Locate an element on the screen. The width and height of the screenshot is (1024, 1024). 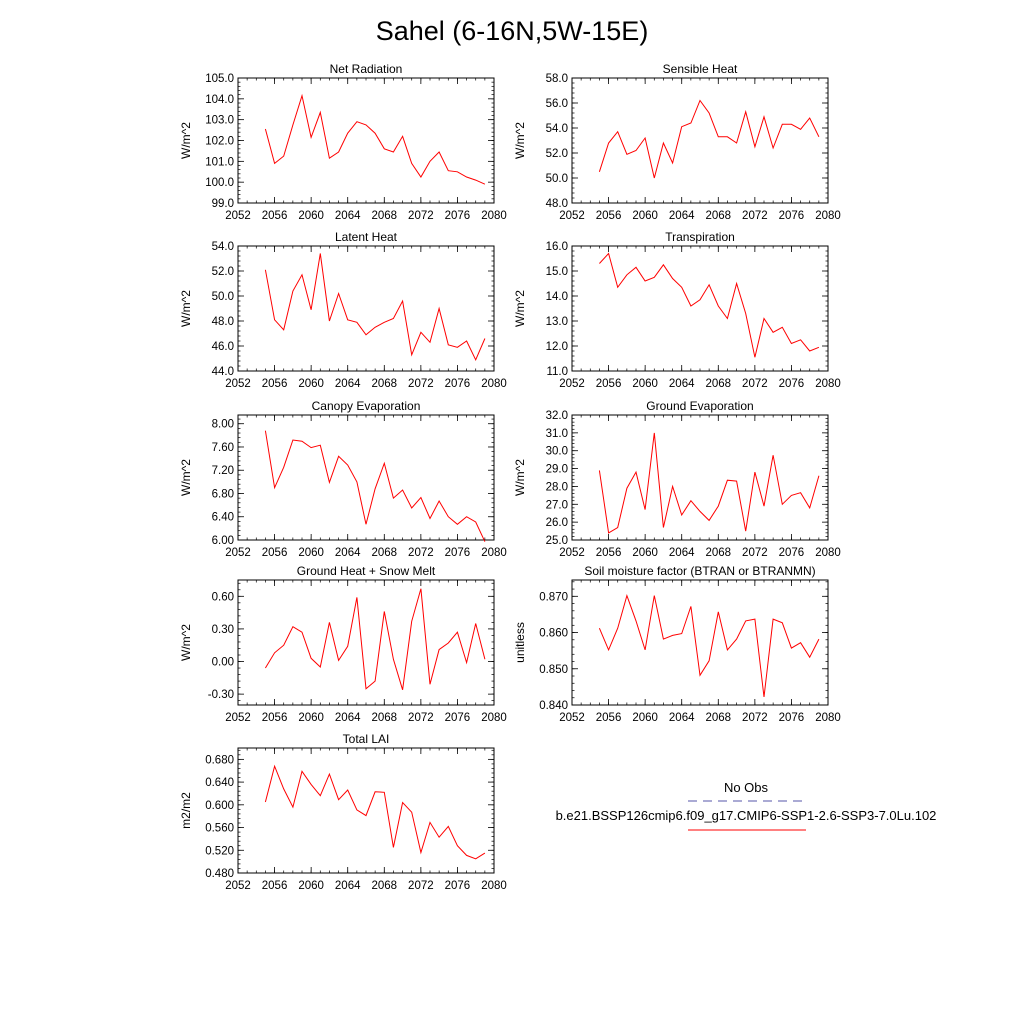
y-tick-label: 99.0 is located at coordinates (223, 204).